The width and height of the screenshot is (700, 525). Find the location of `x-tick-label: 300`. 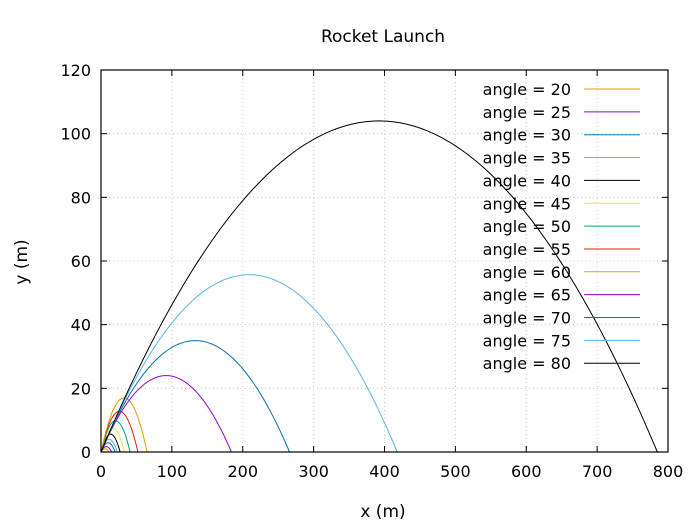

x-tick-label: 300 is located at coordinates (313, 471).